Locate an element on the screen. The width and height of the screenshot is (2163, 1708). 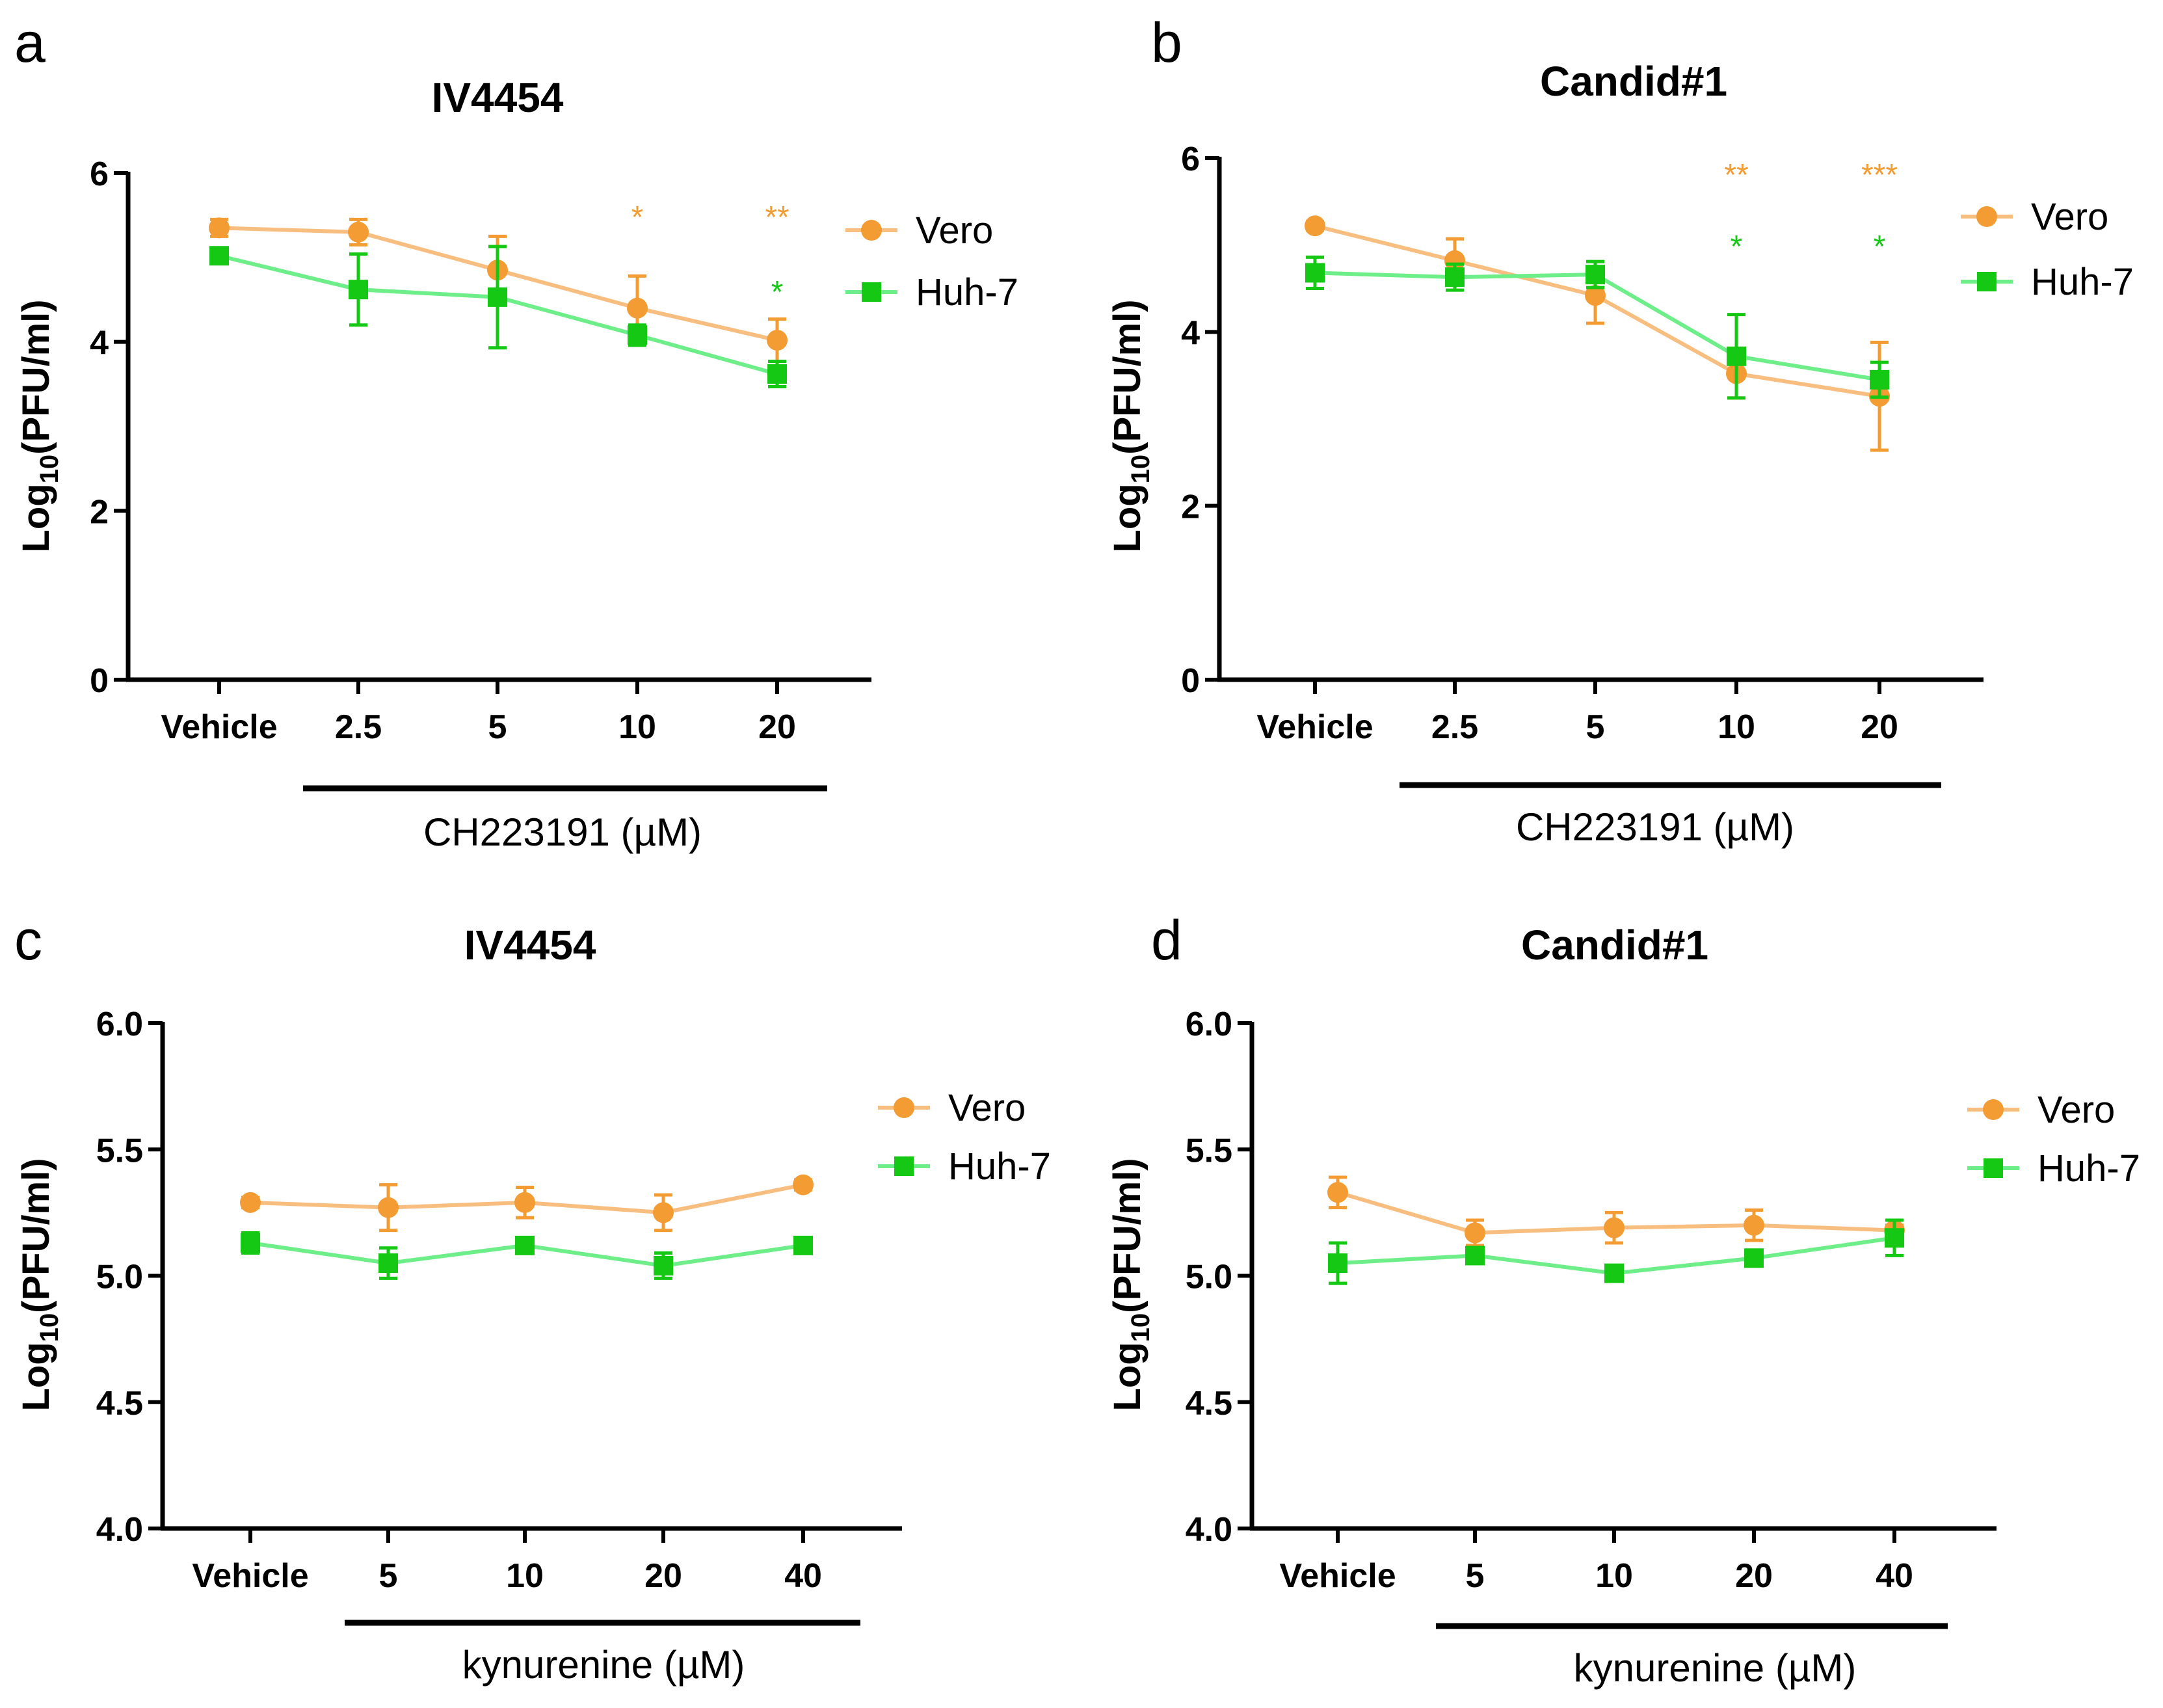
x-tick-label: 2.5 is located at coordinates (358, 727).